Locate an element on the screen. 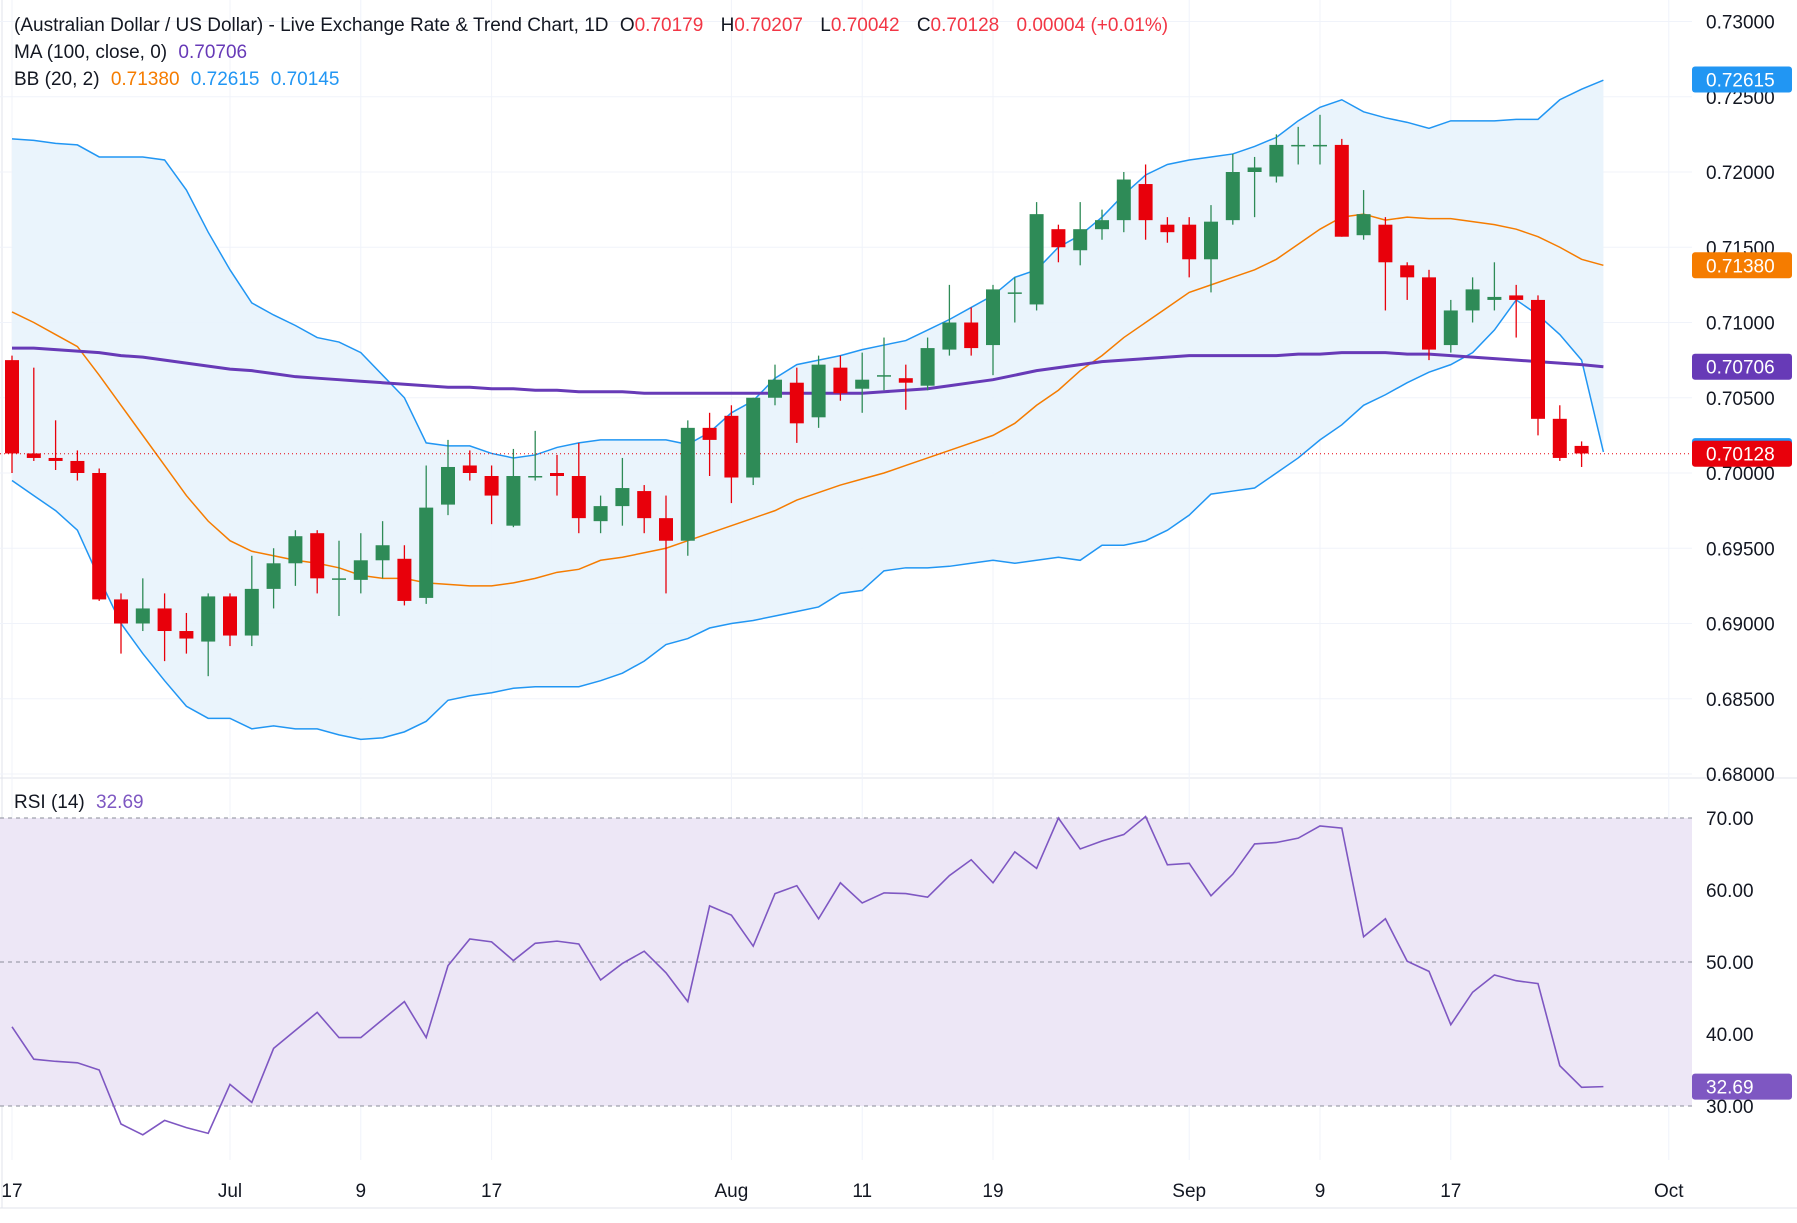  y-tick-label: 0.69000 is located at coordinates (1740, 625).